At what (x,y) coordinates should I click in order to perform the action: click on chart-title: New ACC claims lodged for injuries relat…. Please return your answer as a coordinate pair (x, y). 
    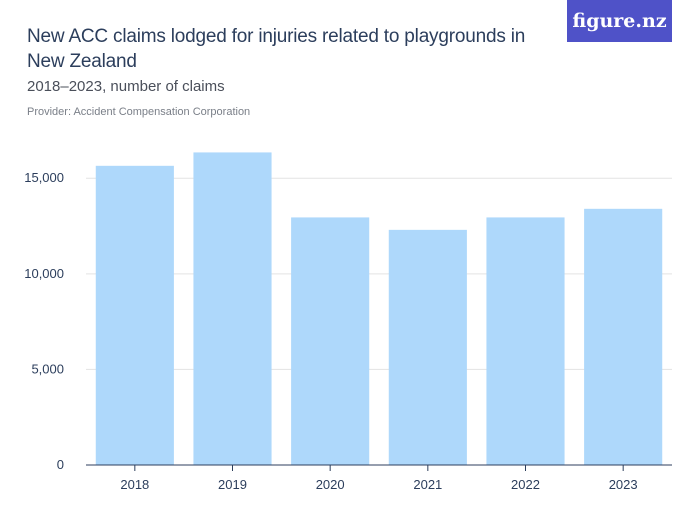
    Looking at the image, I should click on (276, 49).